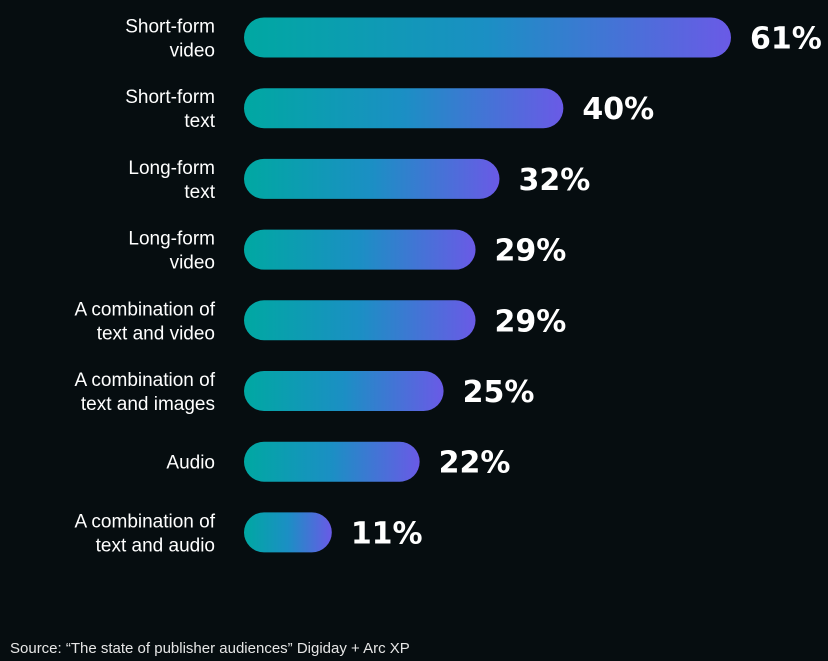 The width and height of the screenshot is (828, 661). Describe the element at coordinates (531, 321) in the screenshot. I see `value-label-4: 29%` at that location.